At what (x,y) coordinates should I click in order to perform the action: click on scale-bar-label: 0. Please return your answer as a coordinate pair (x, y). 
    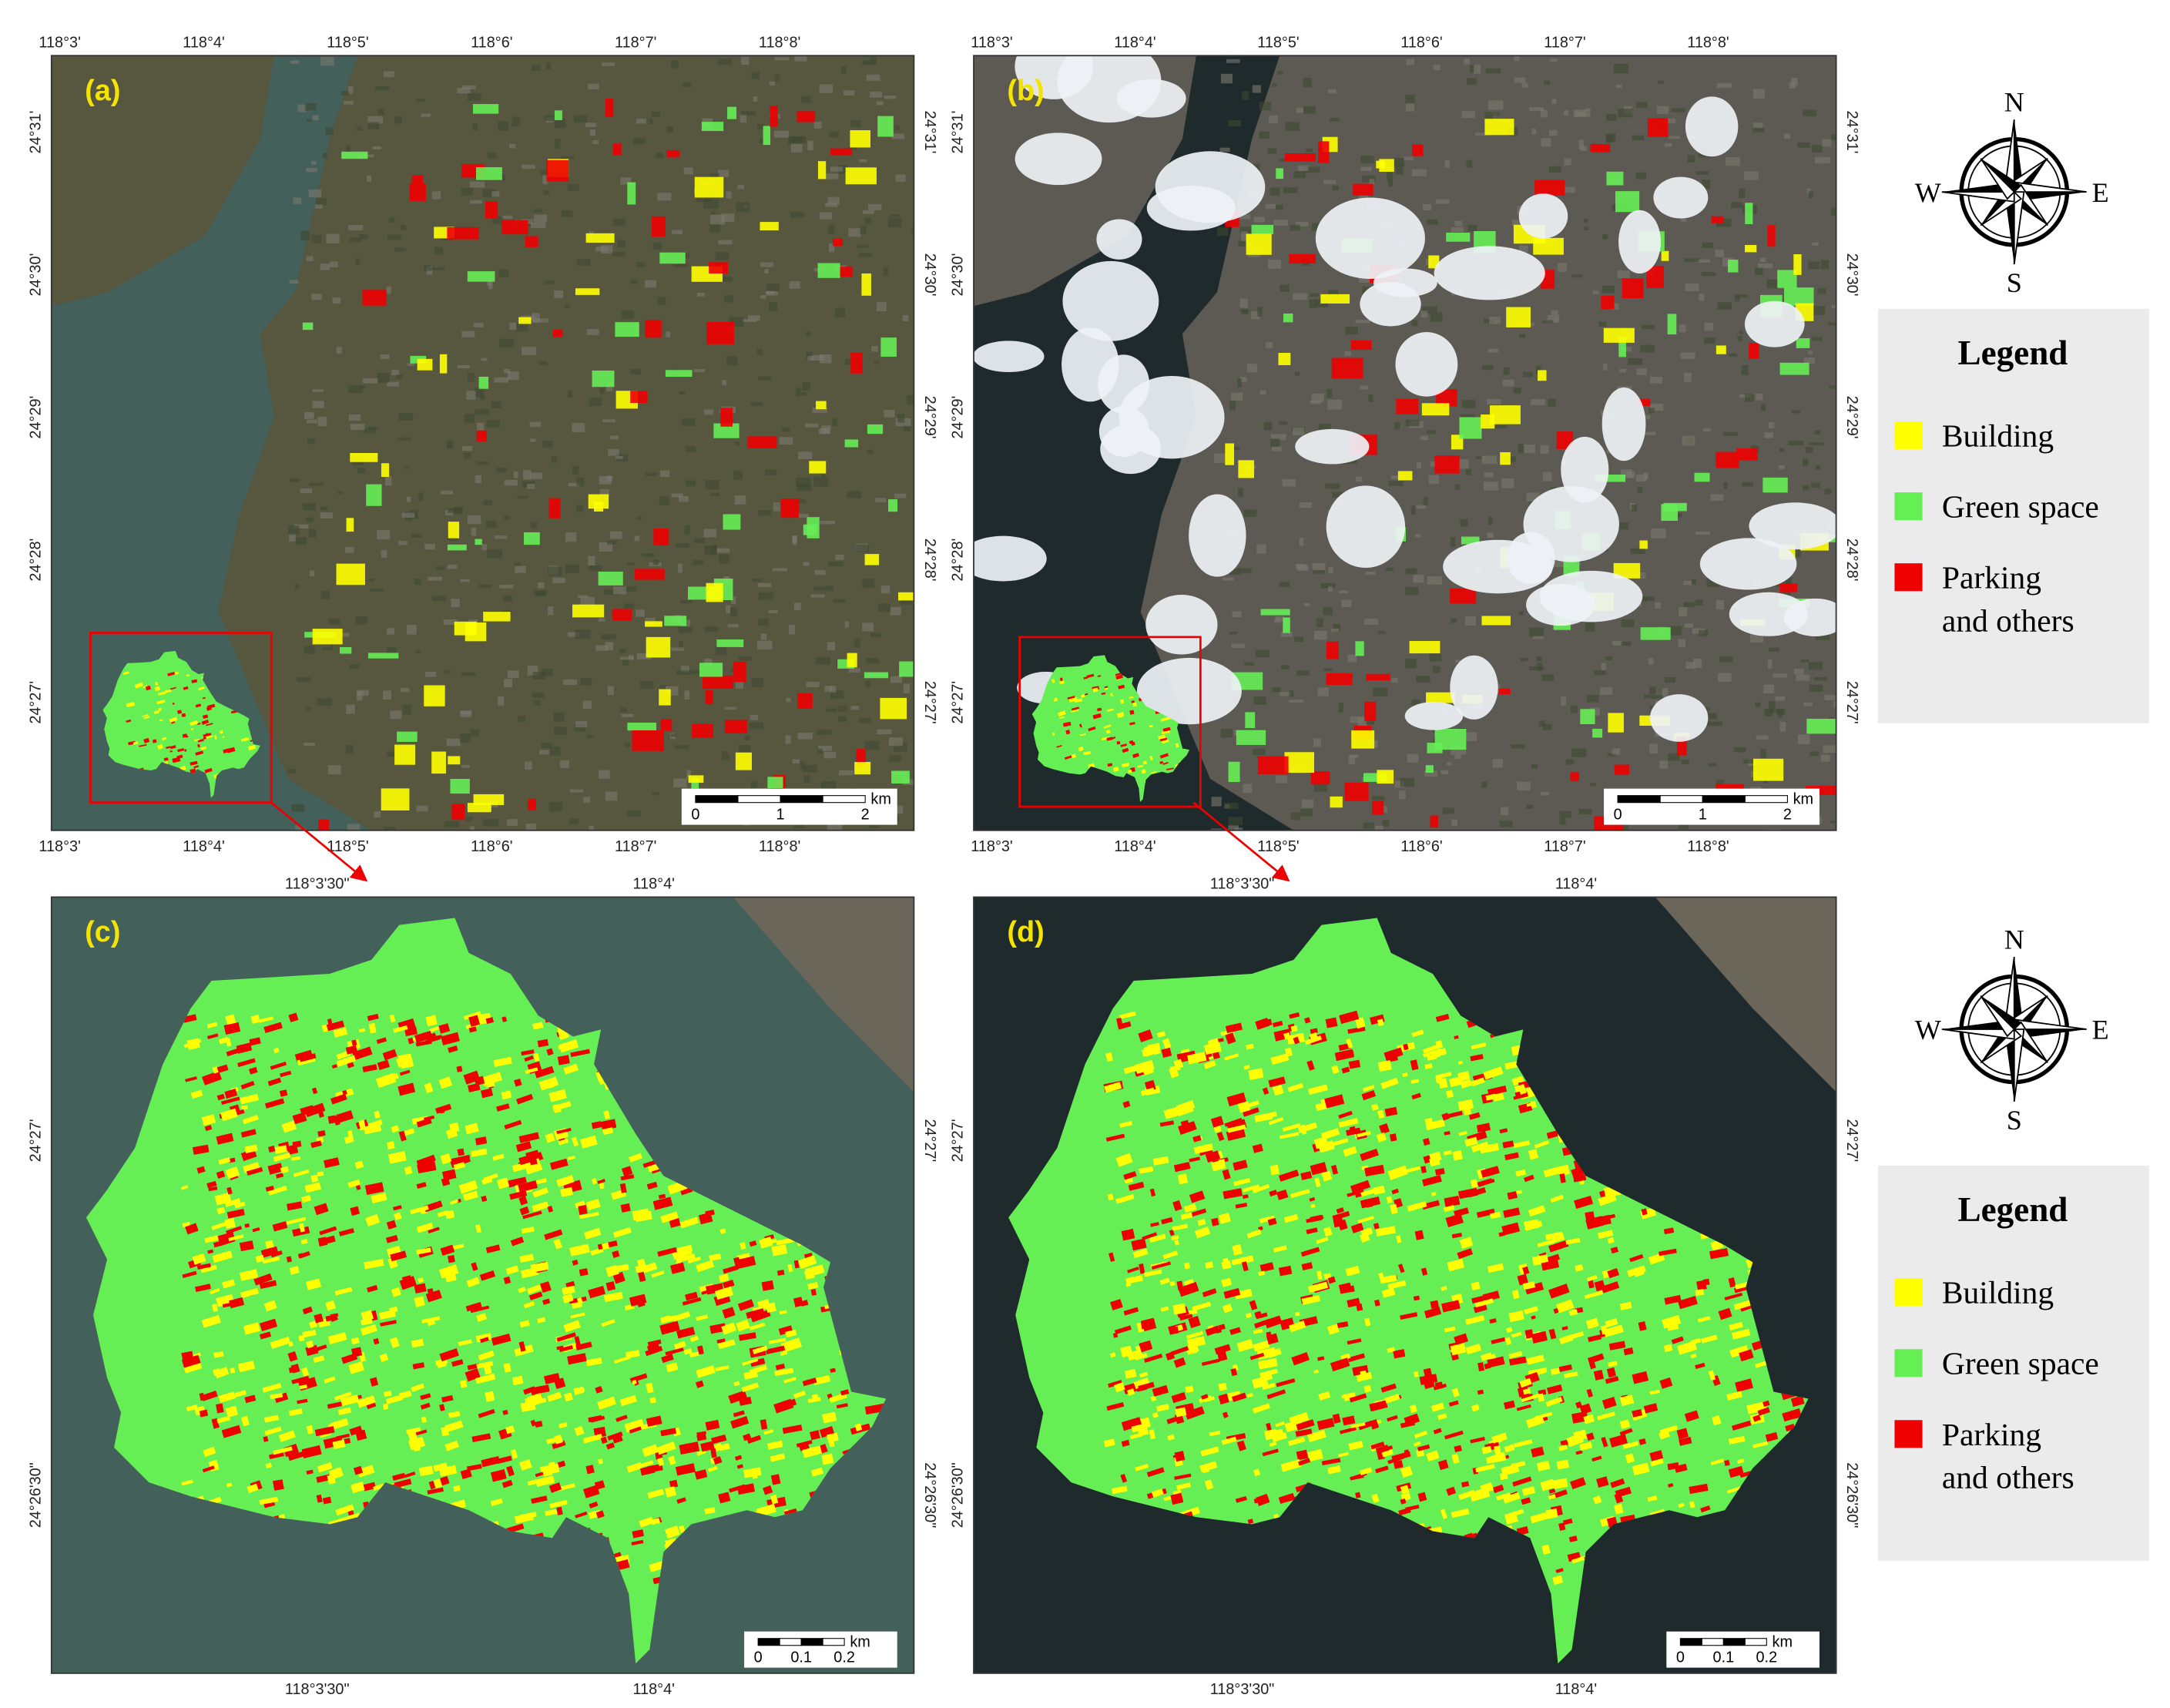
    Looking at the image, I should click on (695, 814).